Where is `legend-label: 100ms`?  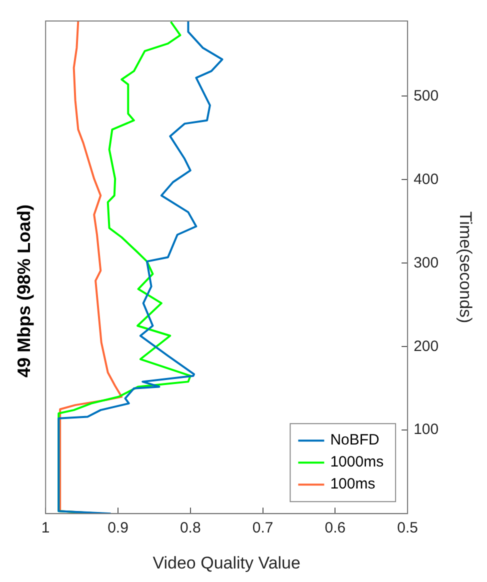
legend-label: 100ms is located at coordinates (353, 484).